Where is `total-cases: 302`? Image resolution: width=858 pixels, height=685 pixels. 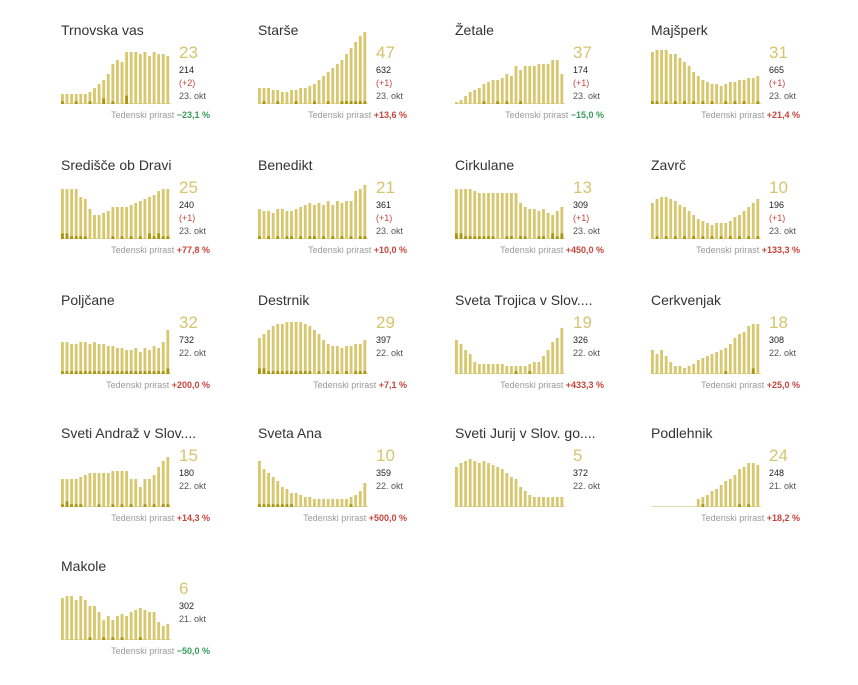 total-cases: 302 is located at coordinates (187, 606).